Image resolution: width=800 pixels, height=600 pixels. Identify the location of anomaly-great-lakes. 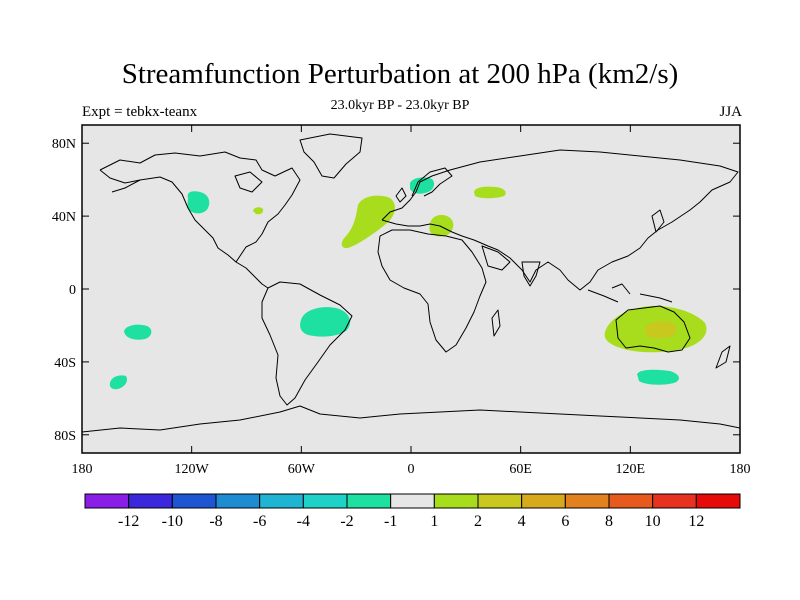
(258, 211).